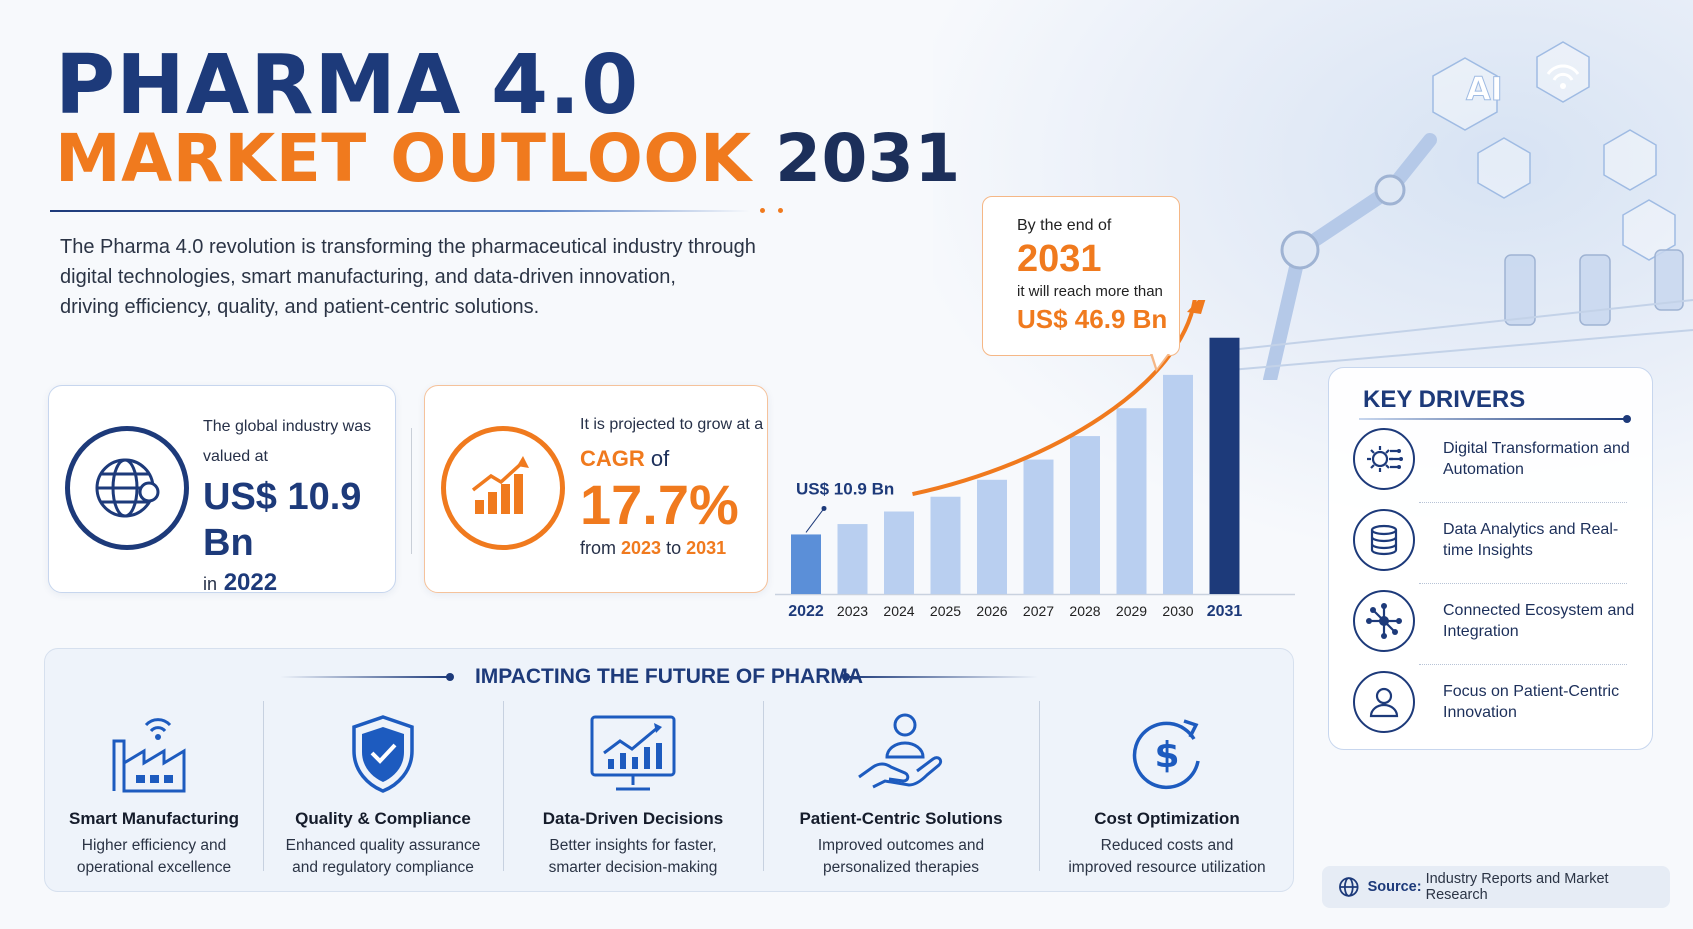 The width and height of the screenshot is (1693, 929). Describe the element at coordinates (633, 754) in the screenshot. I see `monitor-chart-icon` at that location.